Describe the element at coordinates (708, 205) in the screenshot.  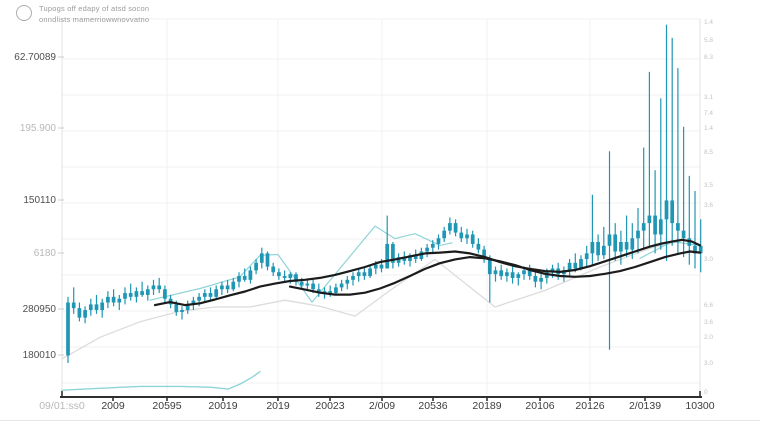
I see `right-axis-label: 3.6` at that location.